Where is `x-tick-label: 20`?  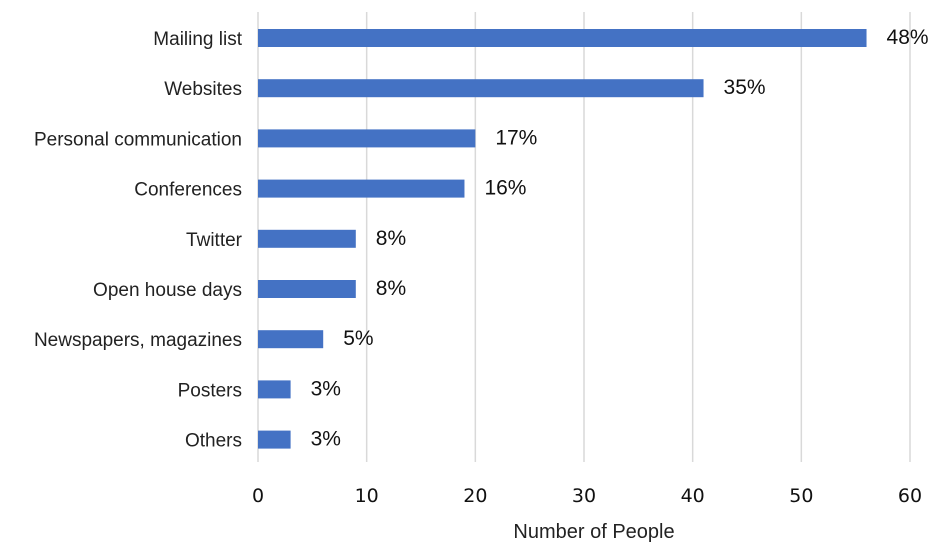
x-tick-label: 20 is located at coordinates (475, 496).